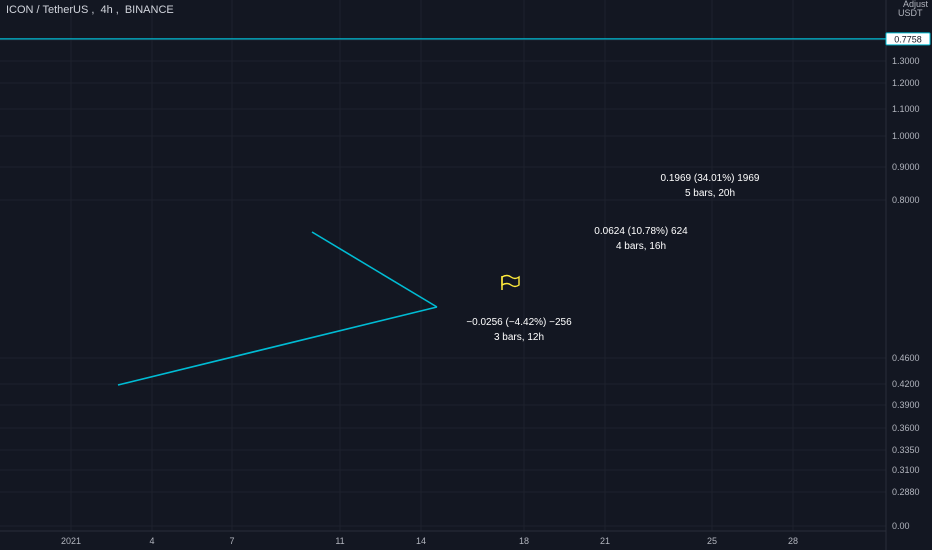  Describe the element at coordinates (906, 384) in the screenshot. I see `price-tick-label: 0.4200` at that location.